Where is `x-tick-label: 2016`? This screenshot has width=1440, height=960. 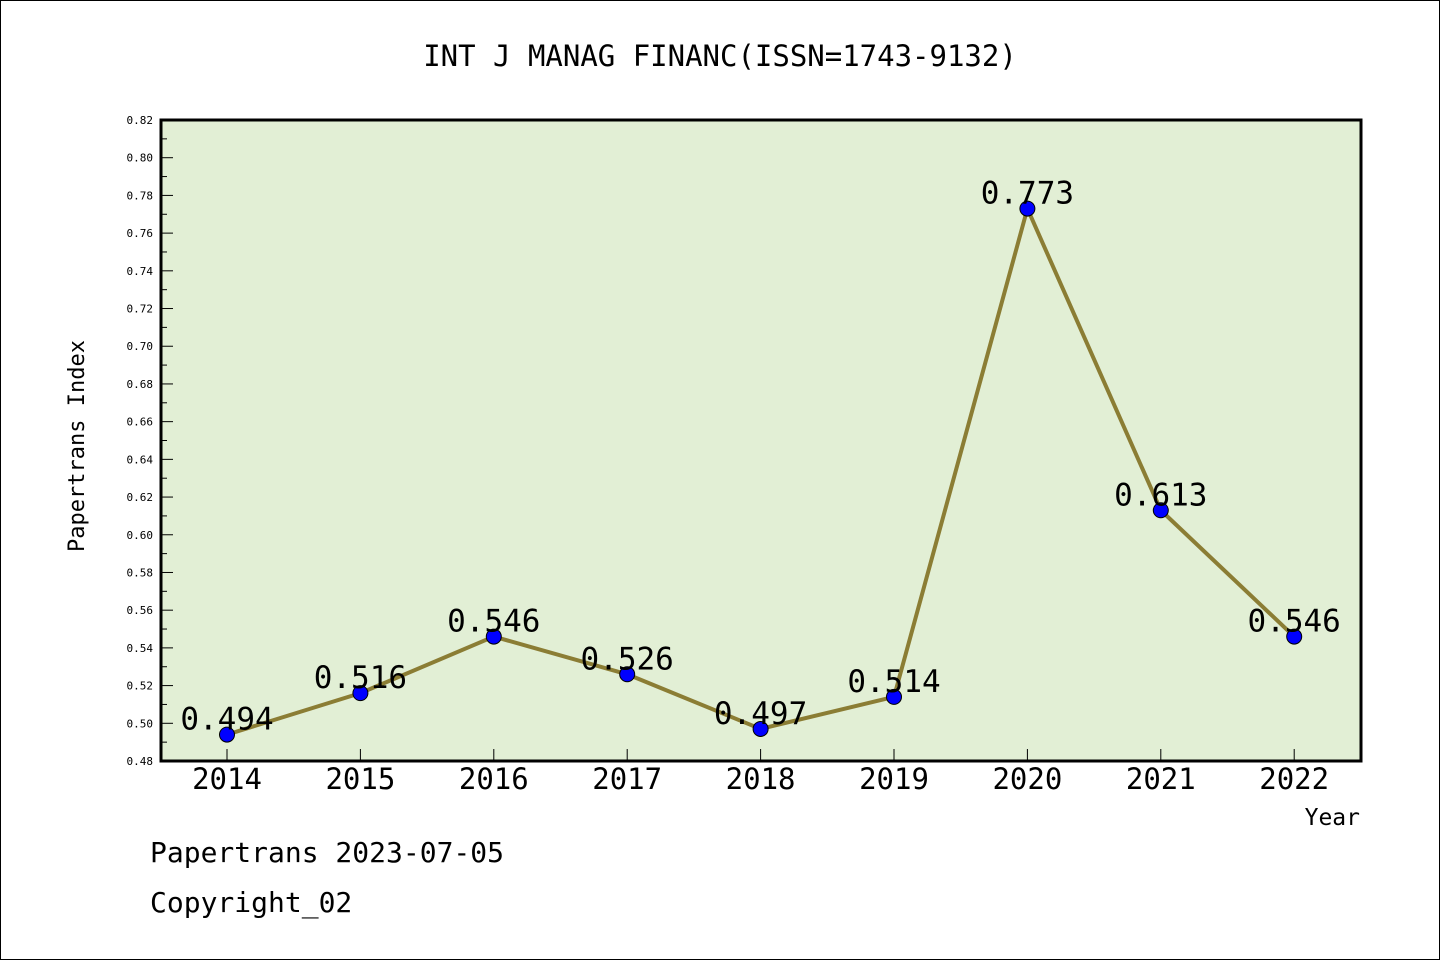 x-tick-label: 2016 is located at coordinates (494, 779).